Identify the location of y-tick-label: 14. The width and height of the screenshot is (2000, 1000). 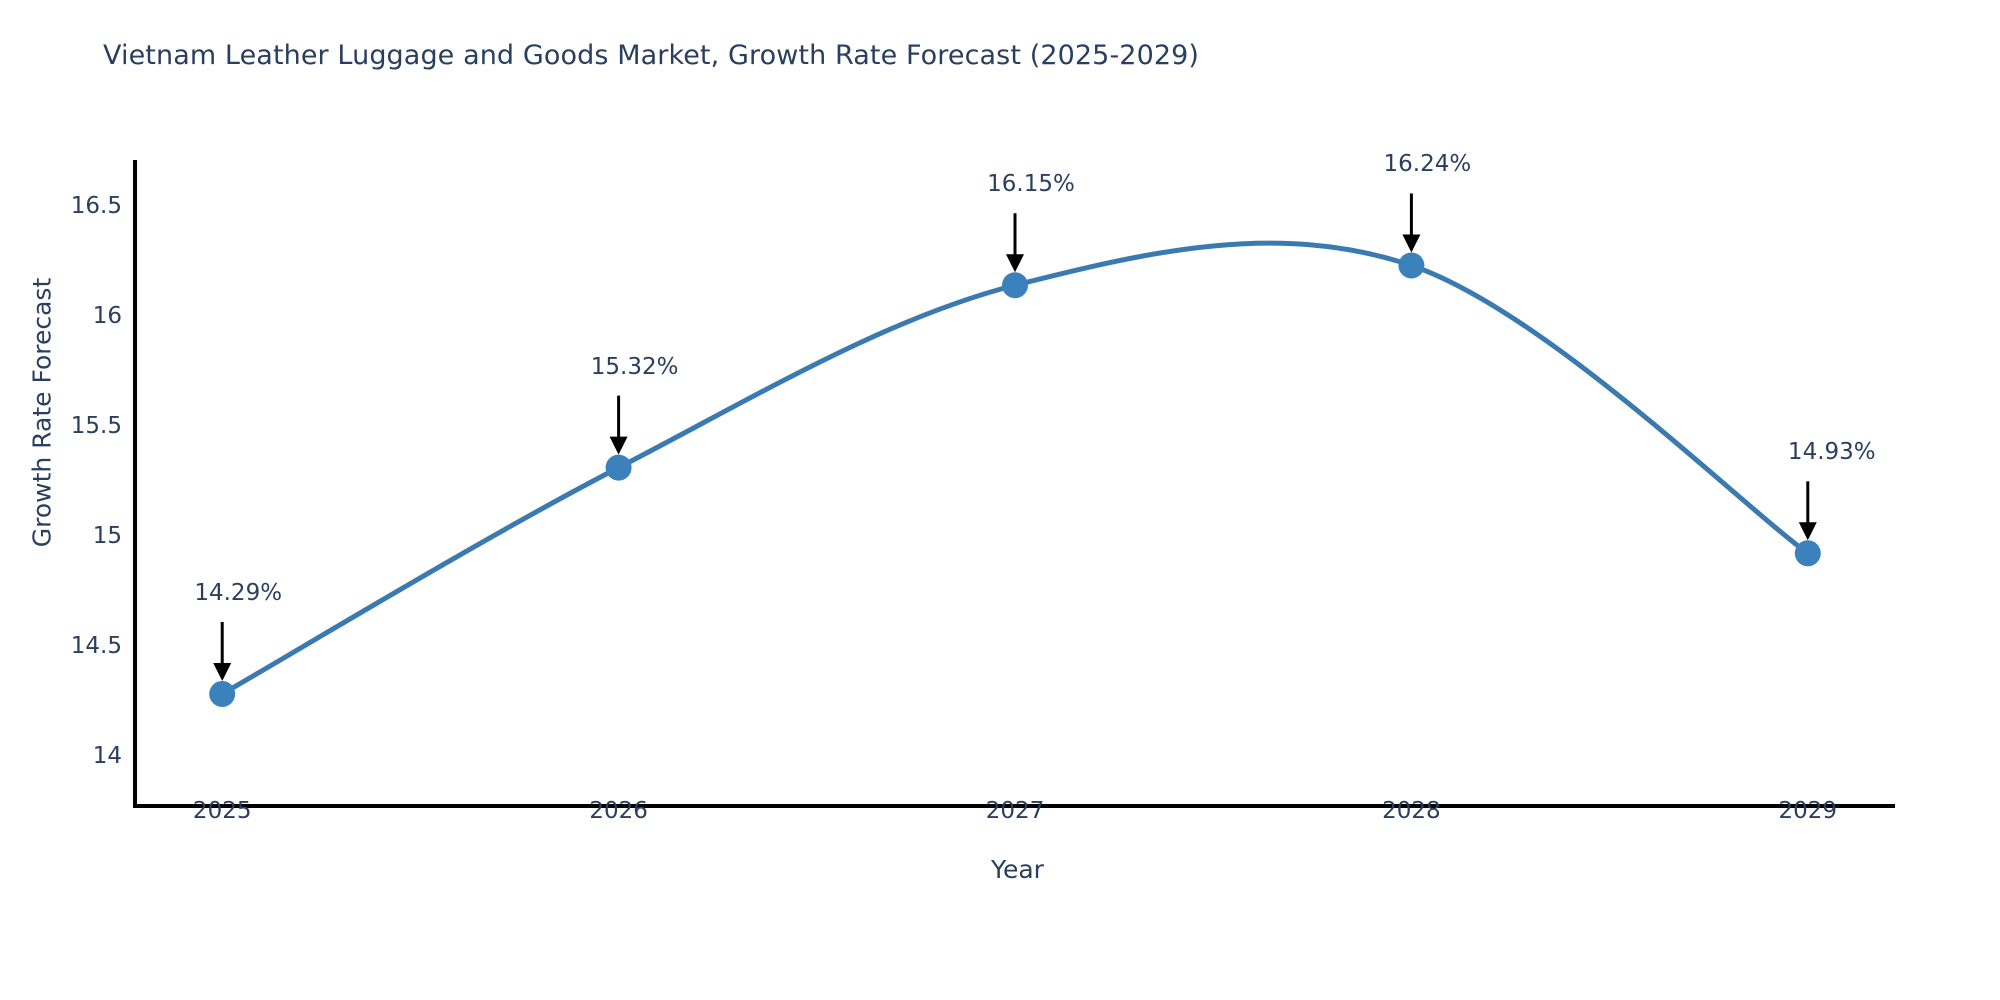
(107, 755).